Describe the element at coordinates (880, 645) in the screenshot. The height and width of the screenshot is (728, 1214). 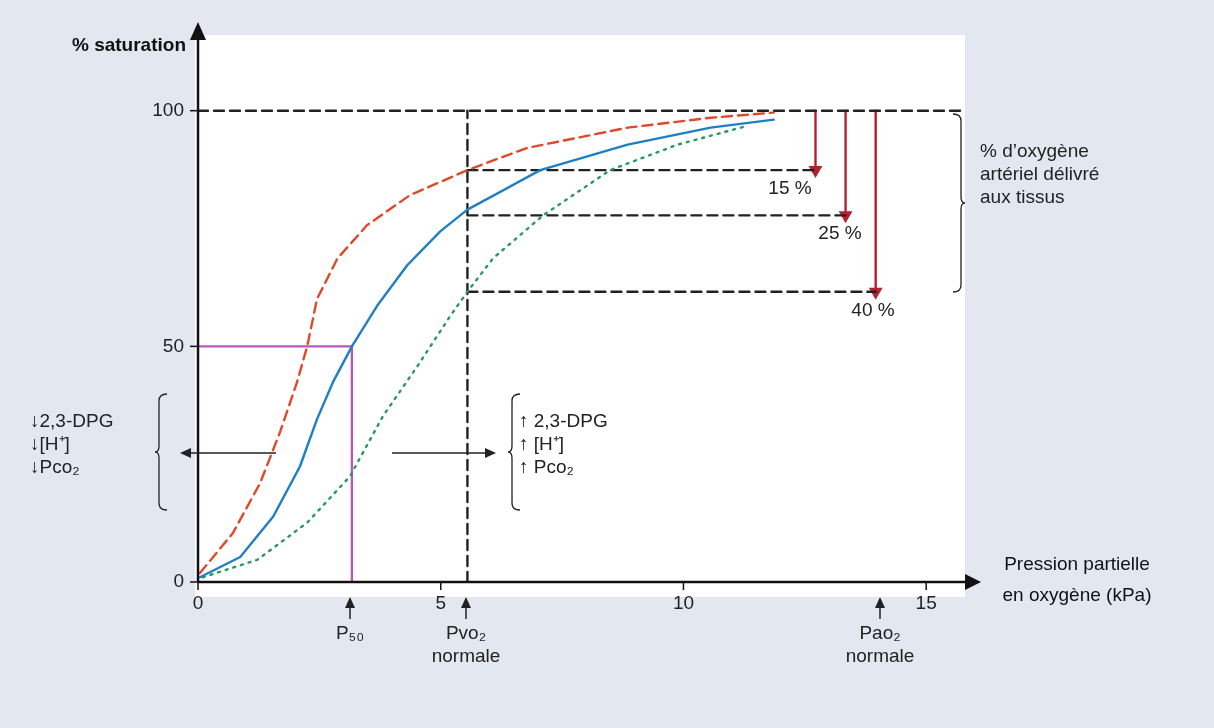
I see `text: Pao₂ normale` at that location.